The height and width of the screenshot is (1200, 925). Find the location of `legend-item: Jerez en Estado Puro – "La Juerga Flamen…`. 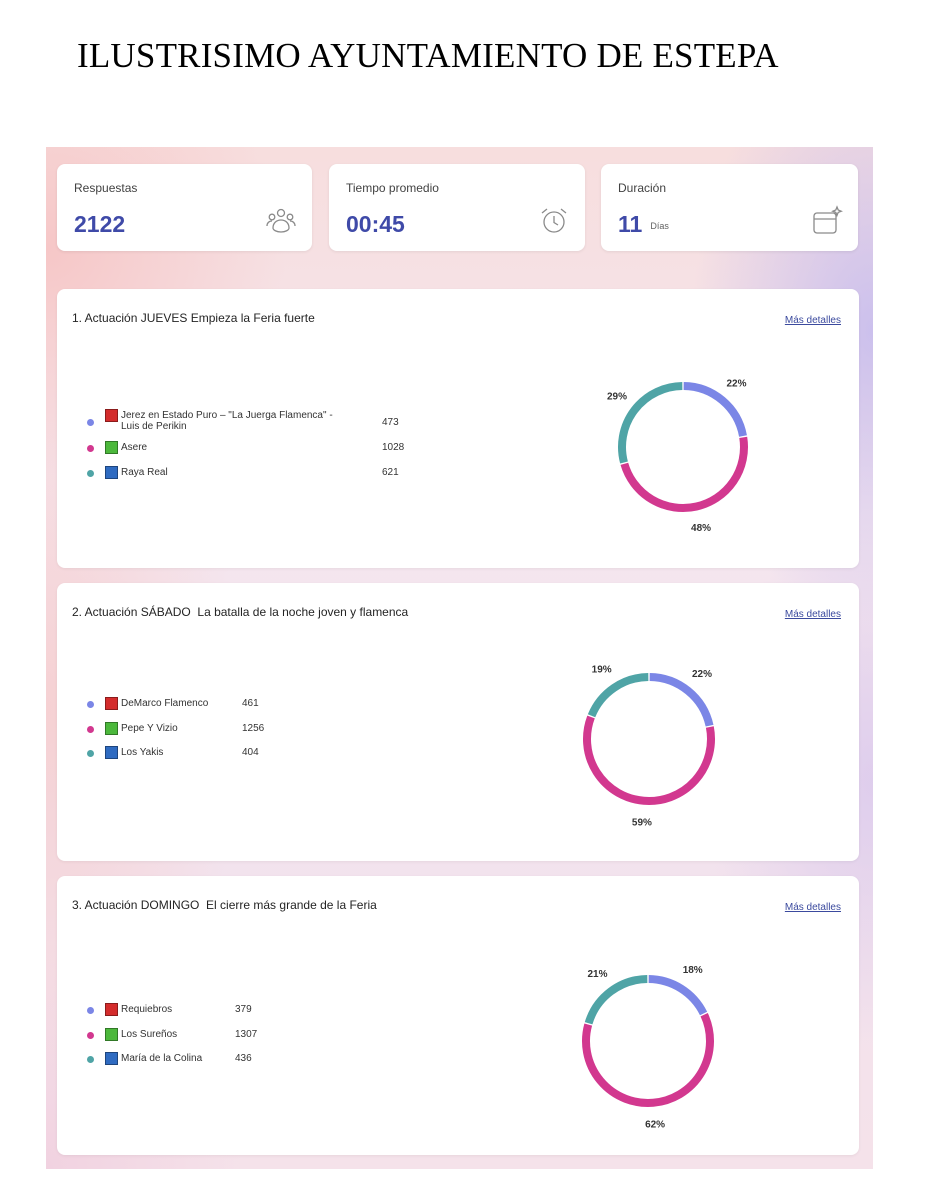

legend-item: Jerez en Estado Puro – "La Juerga Flamen… is located at coordinates (252, 422).